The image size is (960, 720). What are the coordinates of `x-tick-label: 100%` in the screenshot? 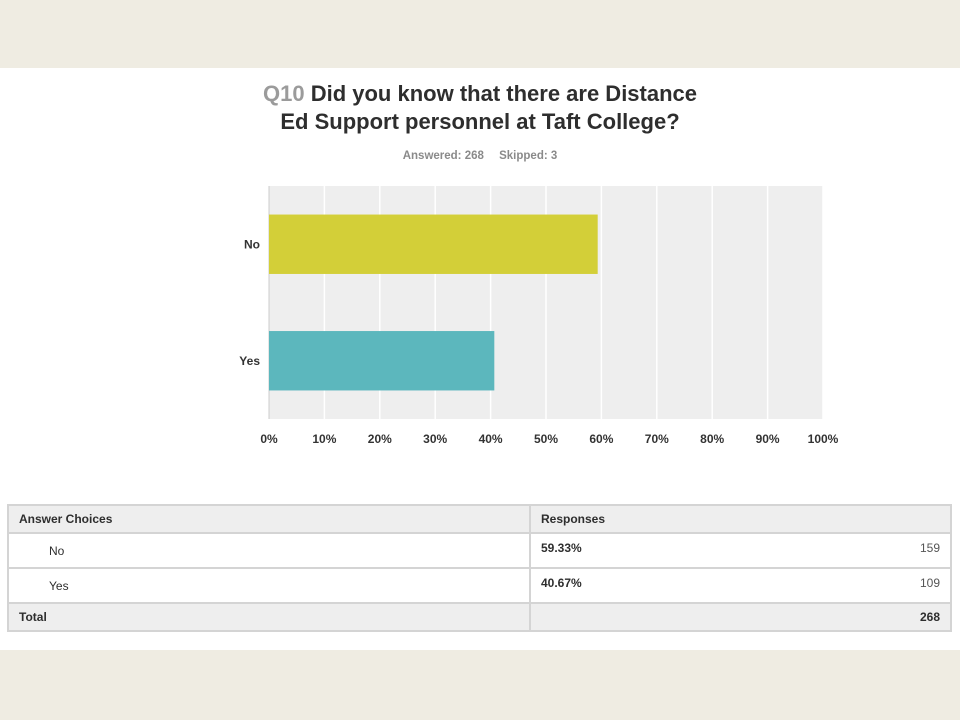 It's located at (823, 439).